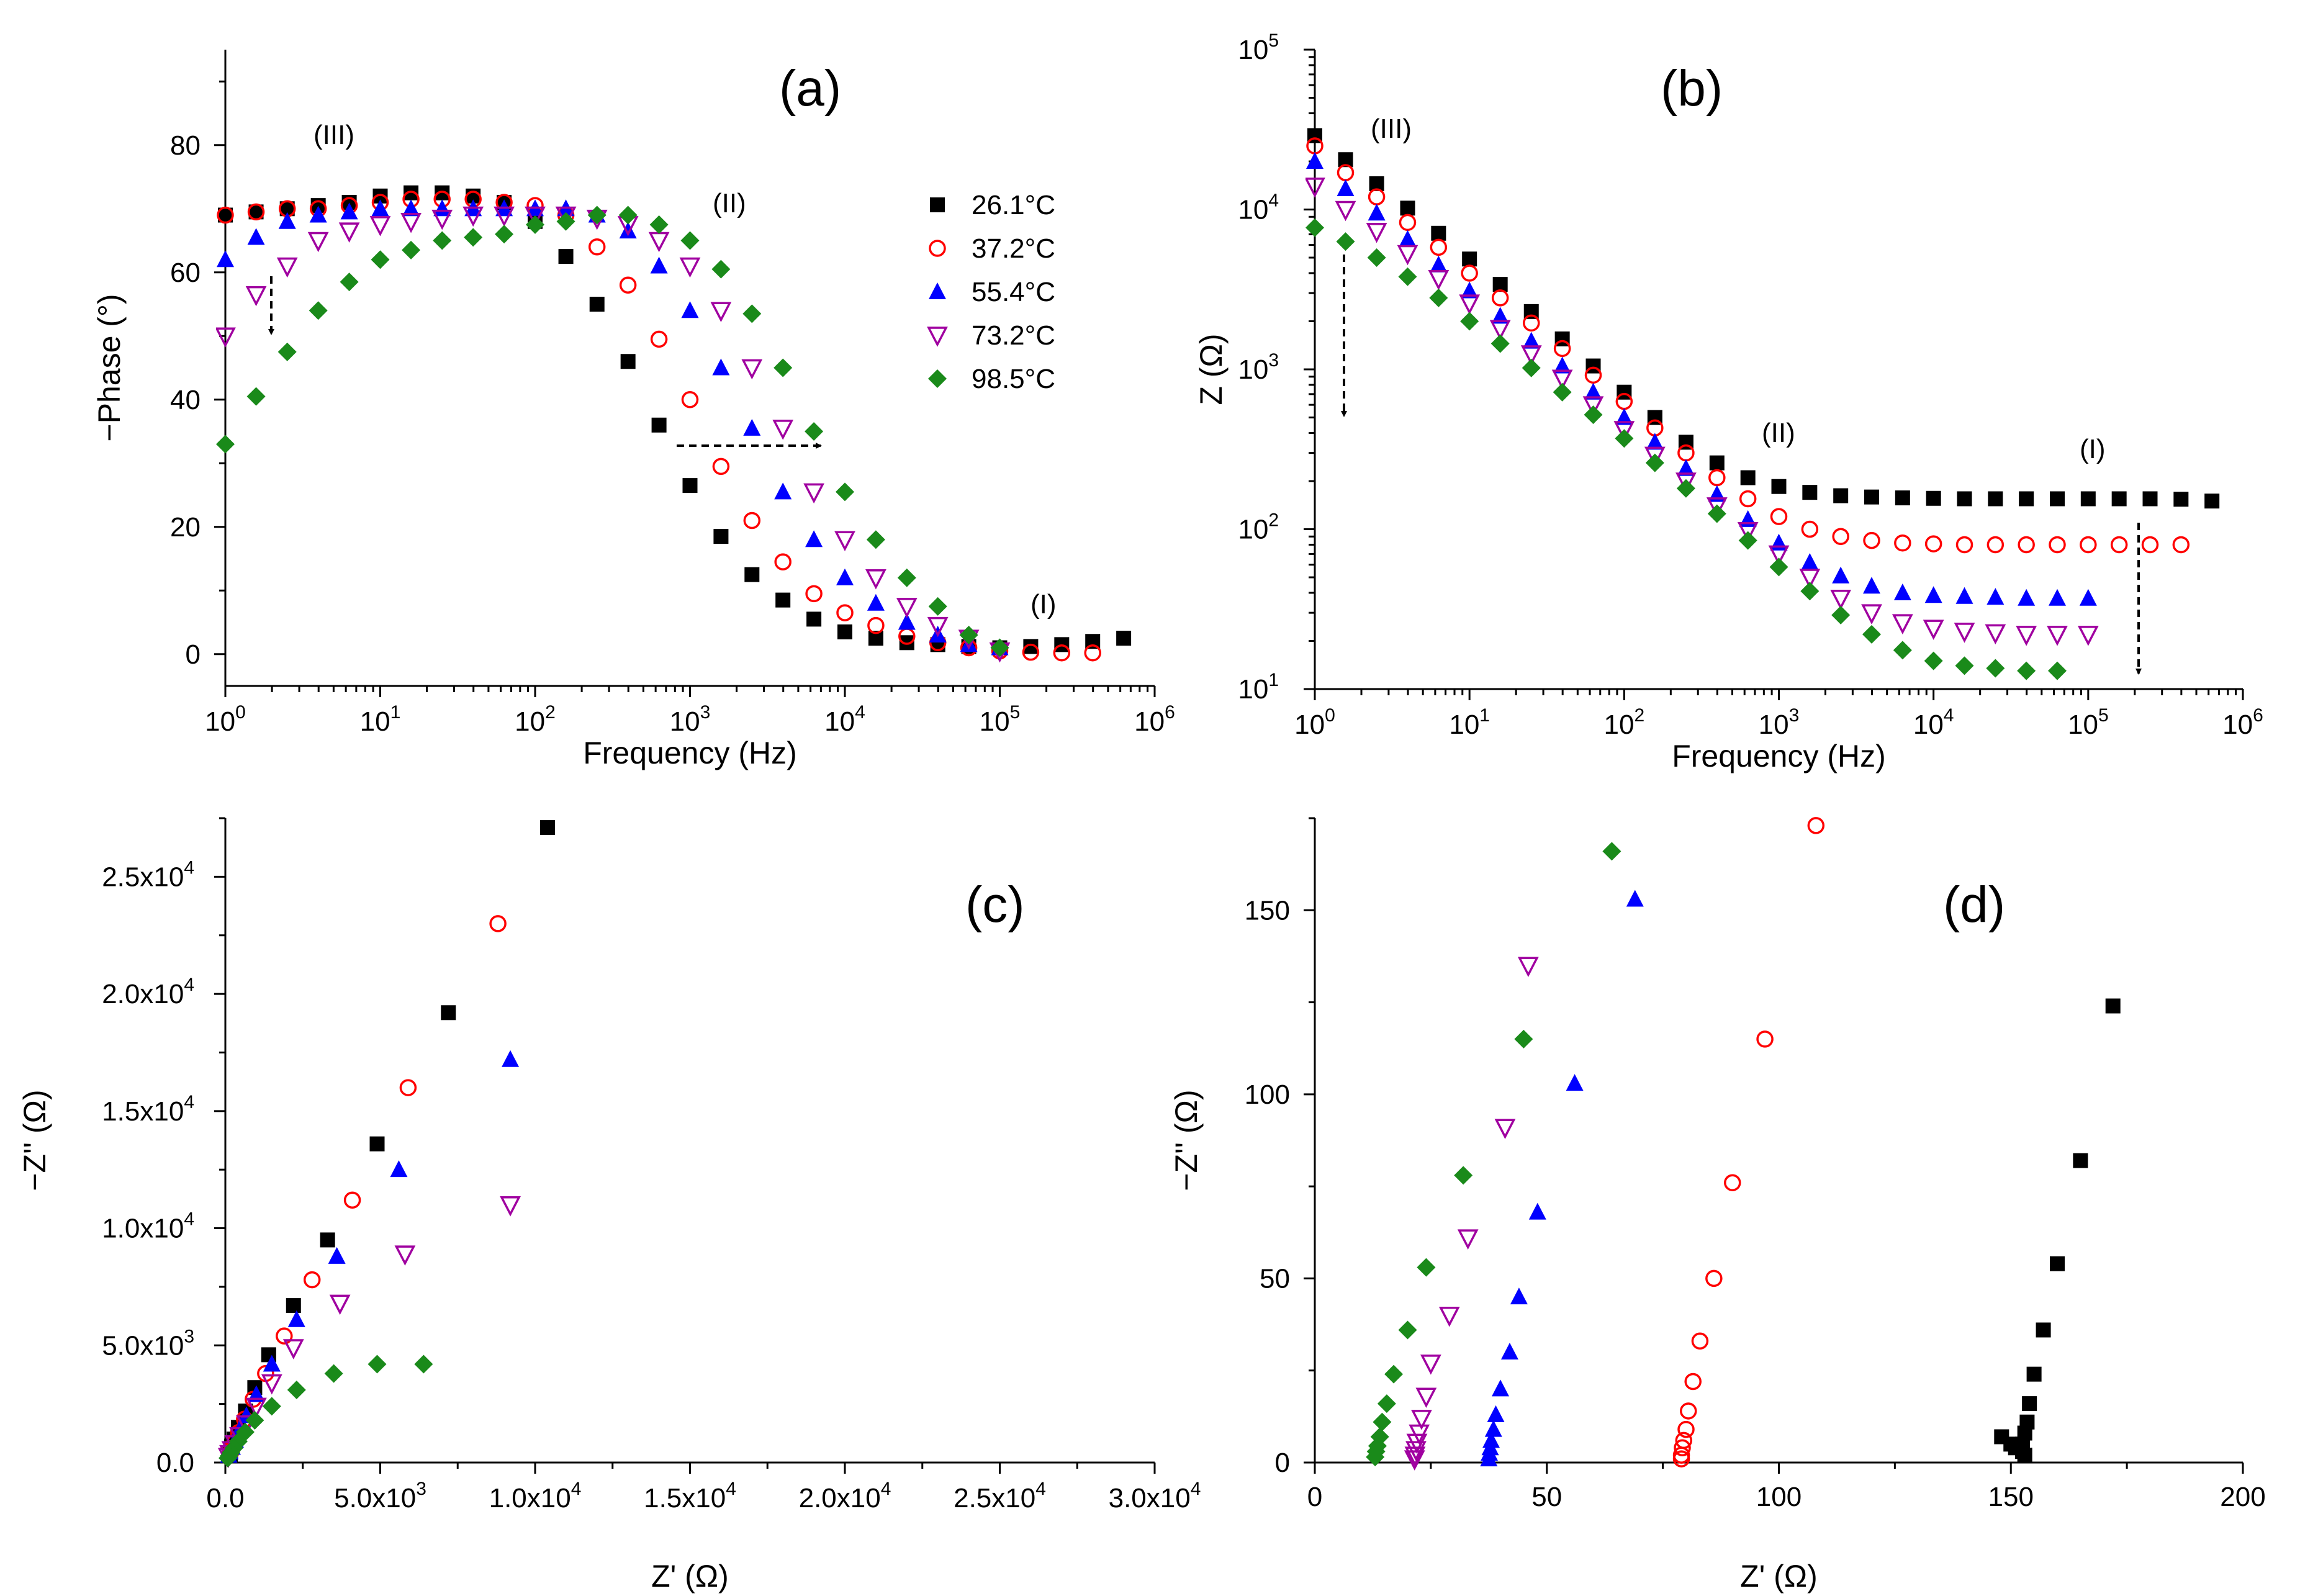  Describe the element at coordinates (1258, 47) in the screenshot. I see `y-tick-label-b: 105` at that location.